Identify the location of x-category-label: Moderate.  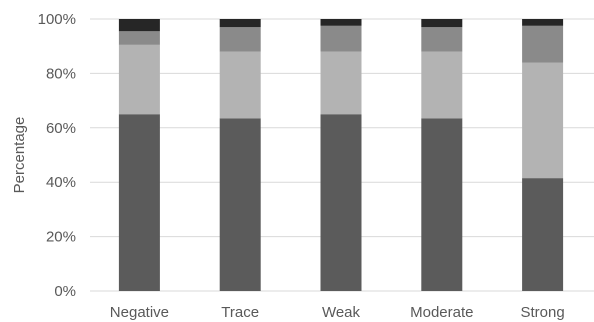
(441, 312).